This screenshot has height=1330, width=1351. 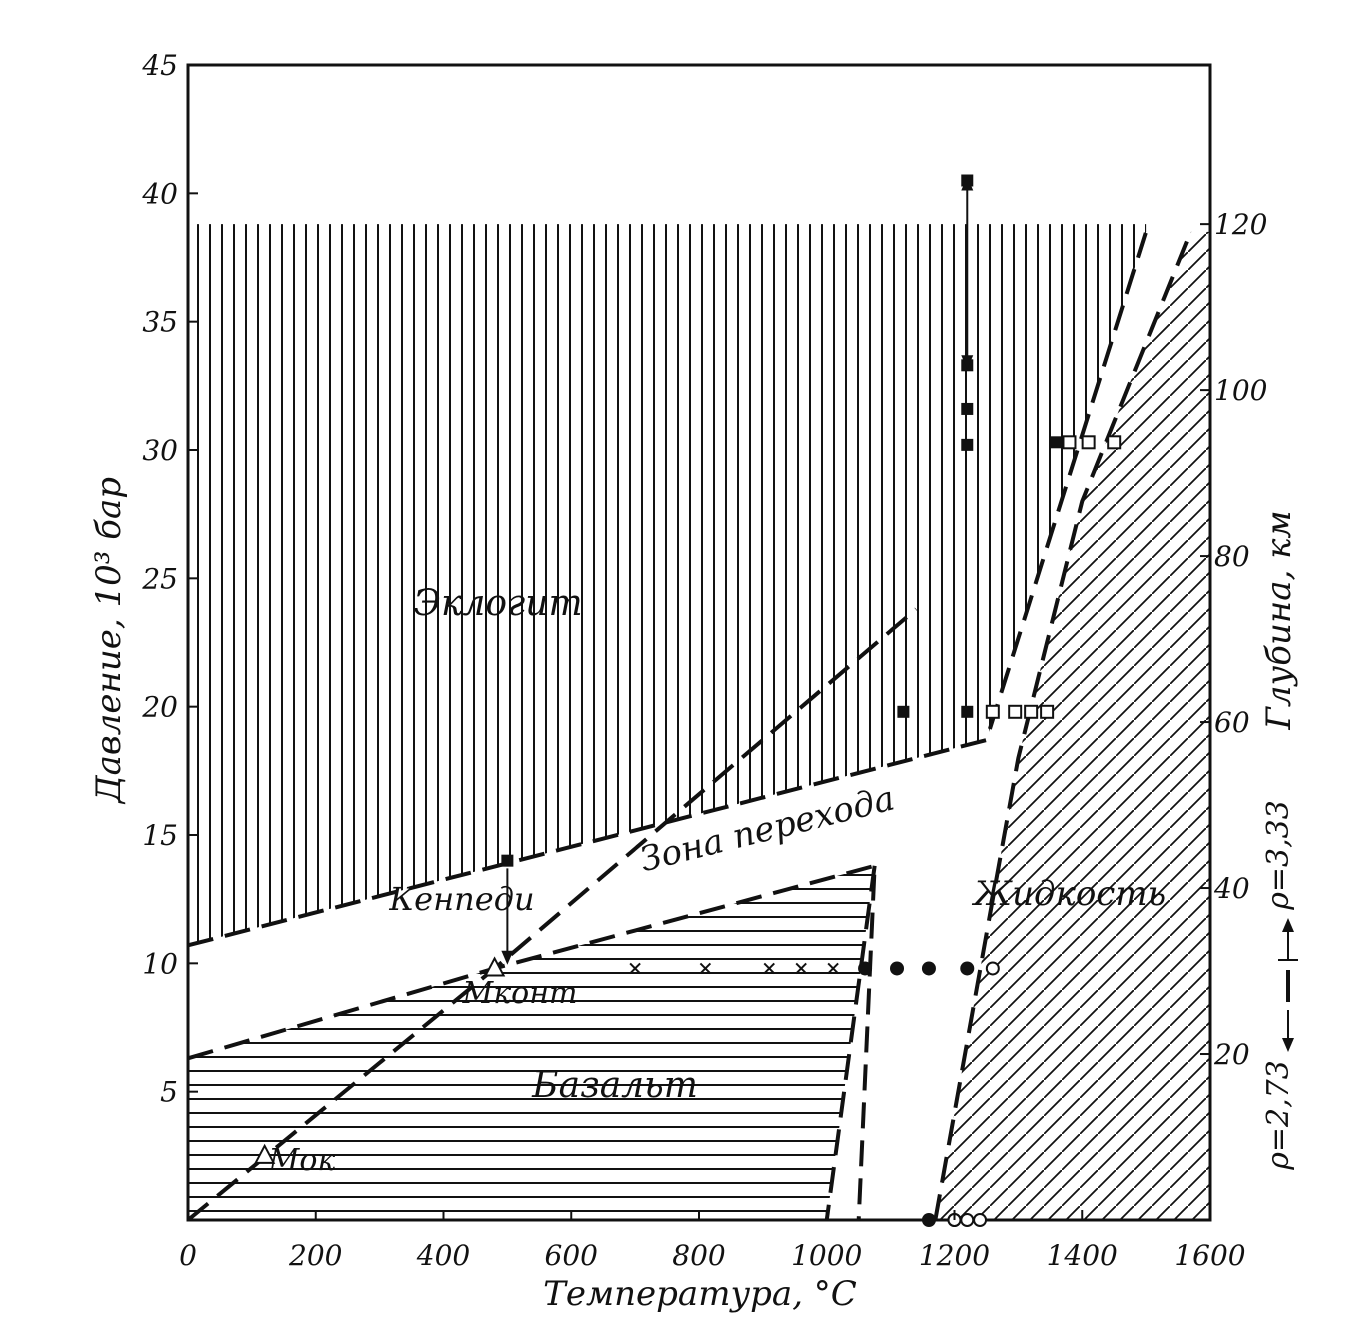 What do you see at coordinates (826, 1255) in the screenshot?
I see `x-tick-label: 1000` at bounding box center [826, 1255].